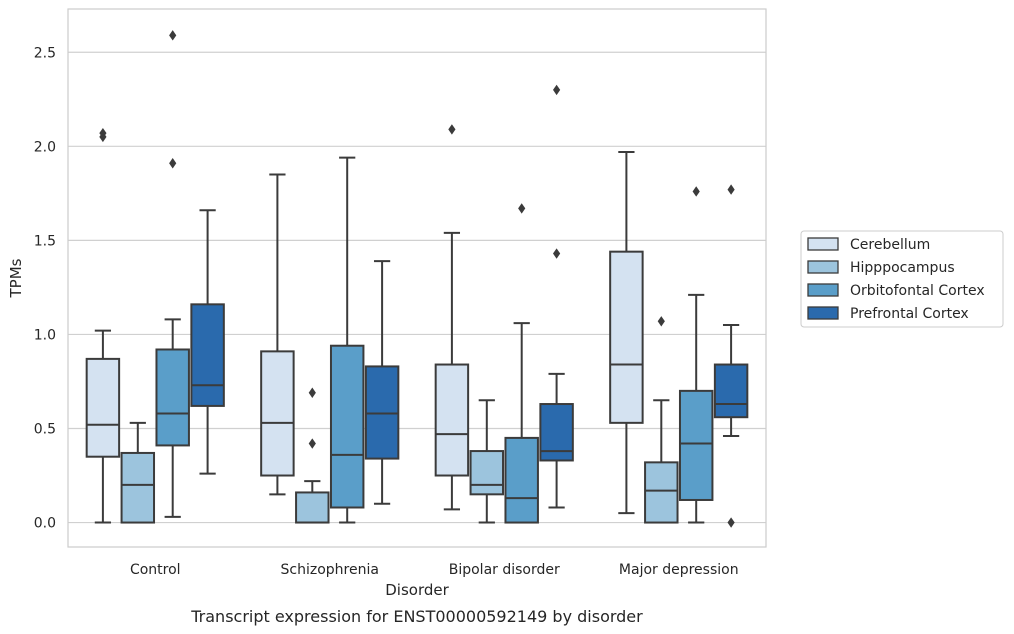  Describe the element at coordinates (155, 570) in the screenshot. I see `x-tick-label: Control` at that location.